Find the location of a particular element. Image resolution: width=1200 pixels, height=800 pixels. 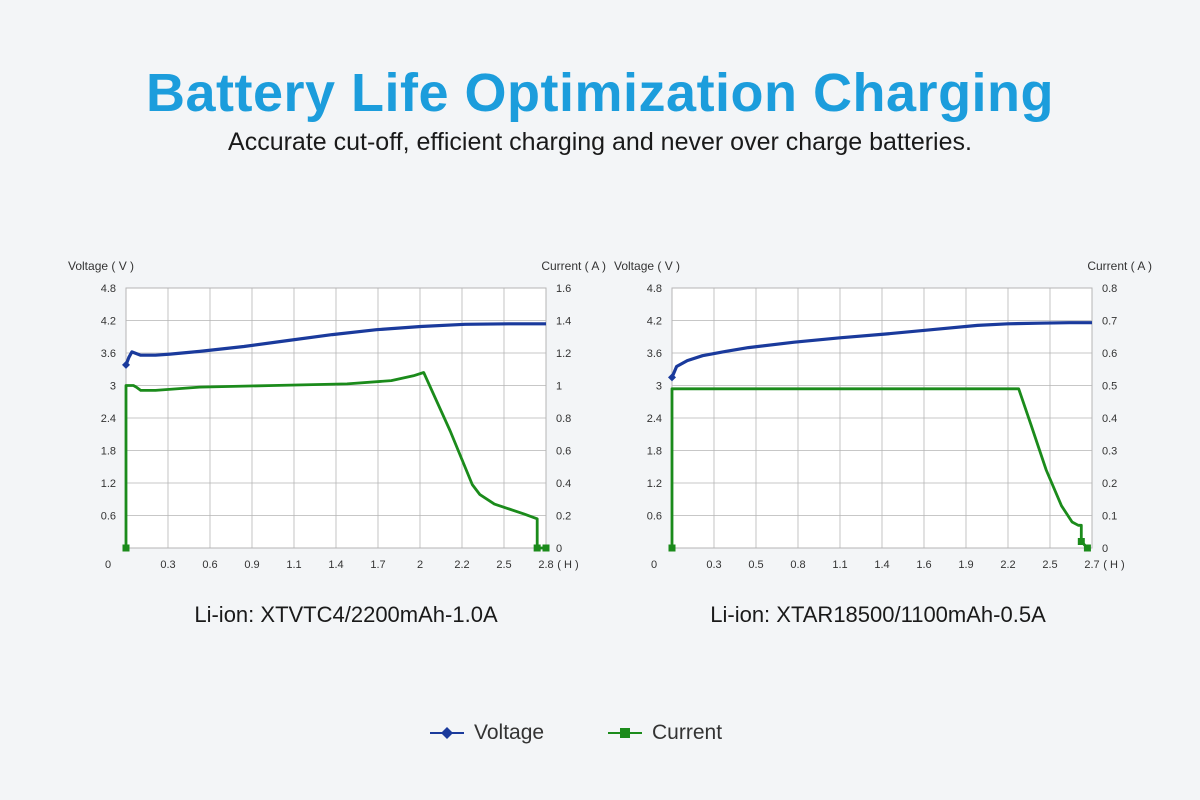

x-tick-label: 1.9 is located at coordinates (965, 565).